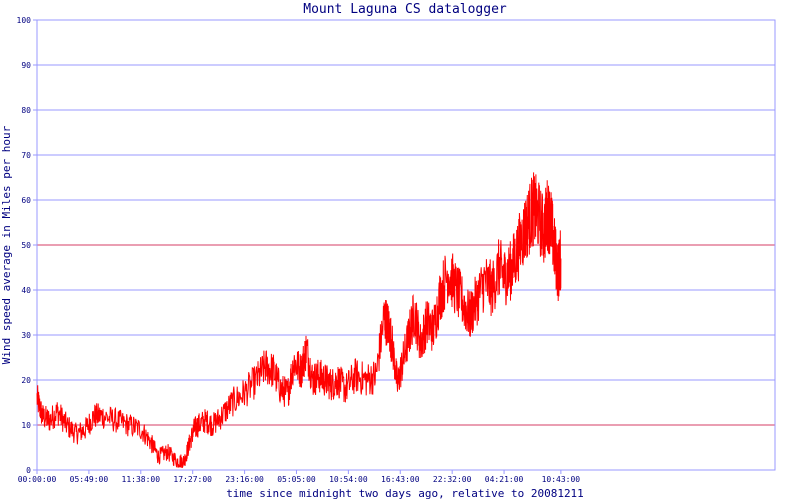 This screenshot has width=800, height=500. Describe the element at coordinates (26, 335) in the screenshot. I see `y-tick-label: 30` at that location.